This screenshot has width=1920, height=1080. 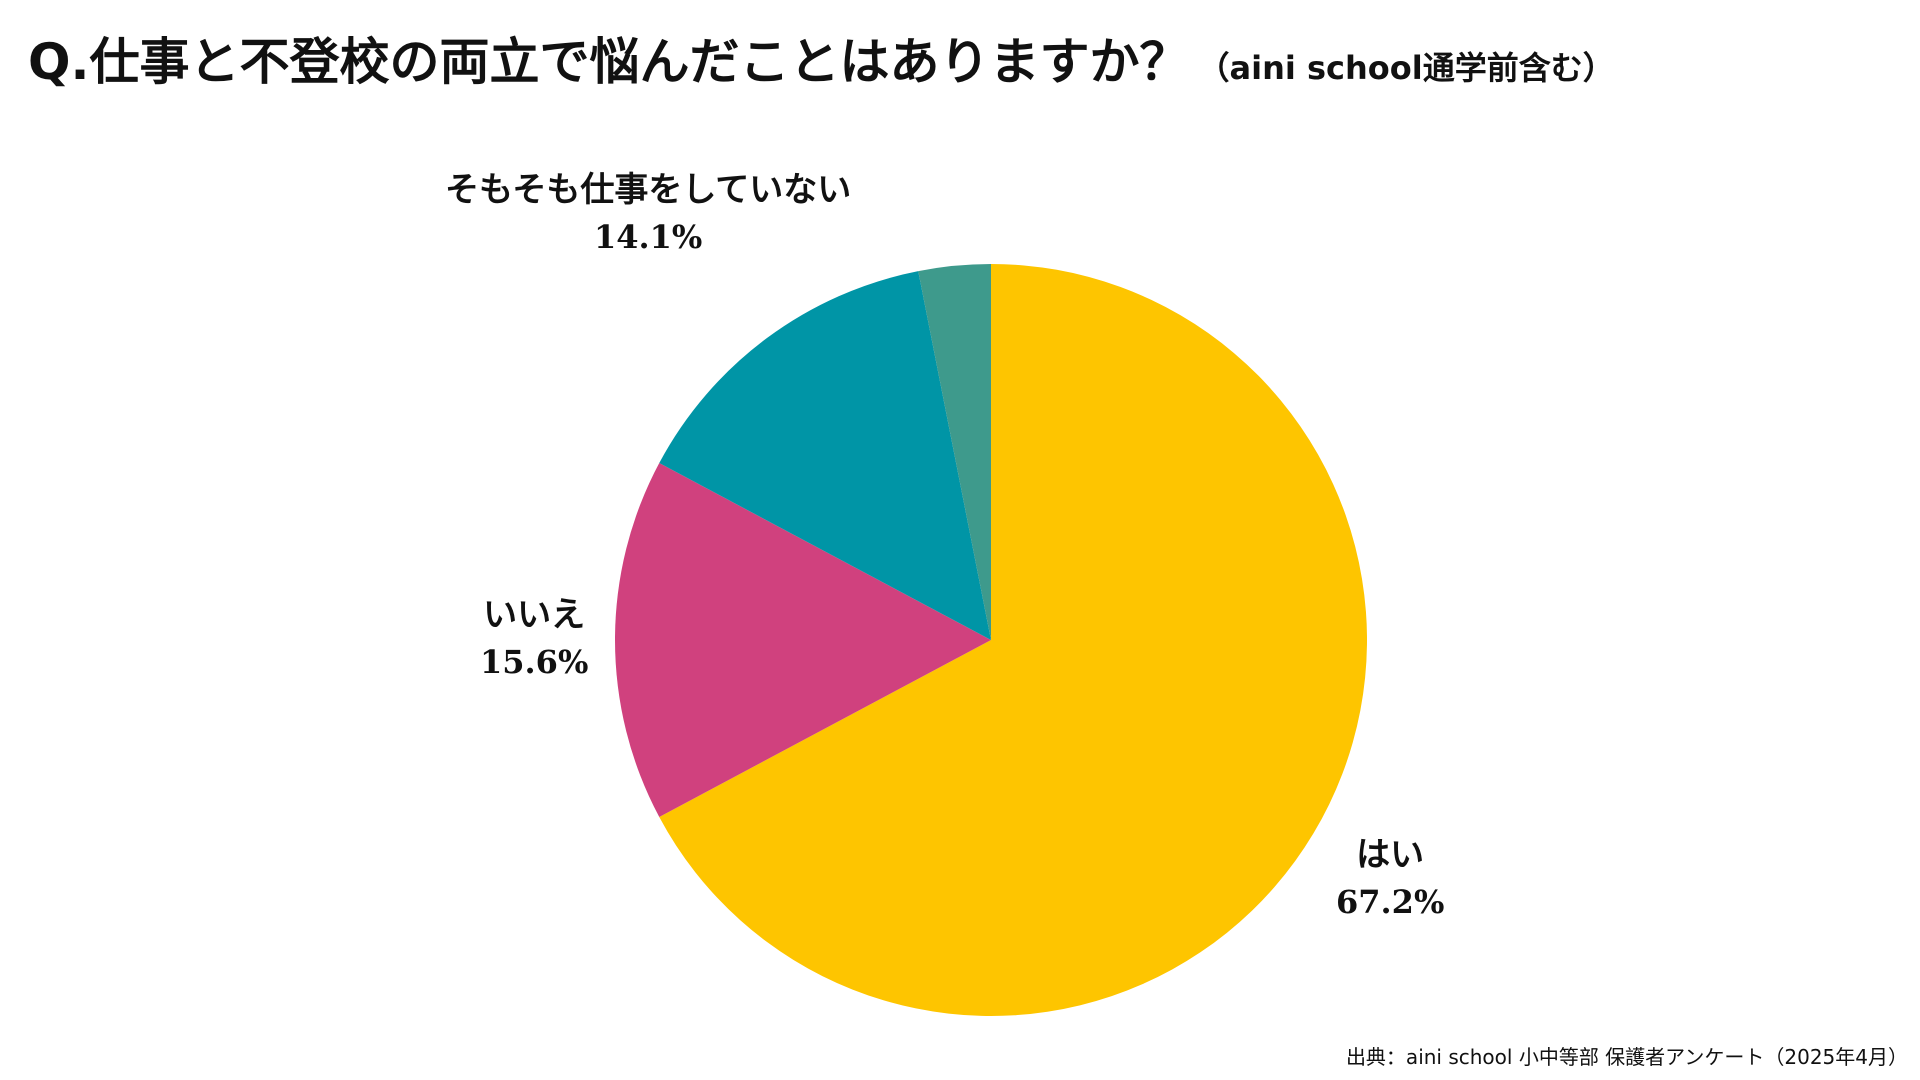 What do you see at coordinates (534, 662) in the screenshot?
I see `slice-value-no: 15.6%` at bounding box center [534, 662].